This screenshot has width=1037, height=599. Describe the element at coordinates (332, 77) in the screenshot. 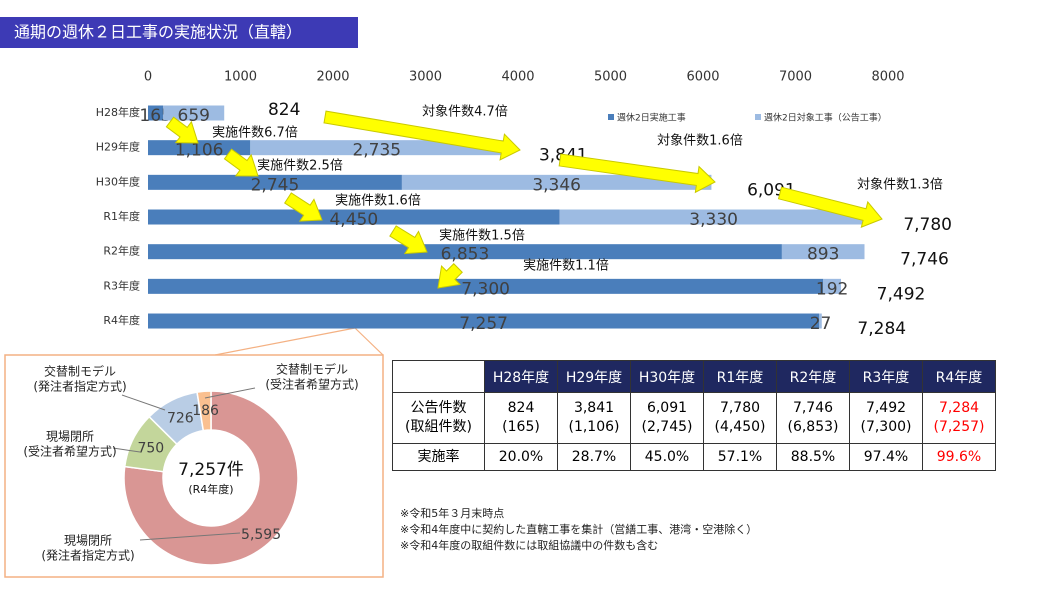

I see `x-tick-label: 2000` at that location.